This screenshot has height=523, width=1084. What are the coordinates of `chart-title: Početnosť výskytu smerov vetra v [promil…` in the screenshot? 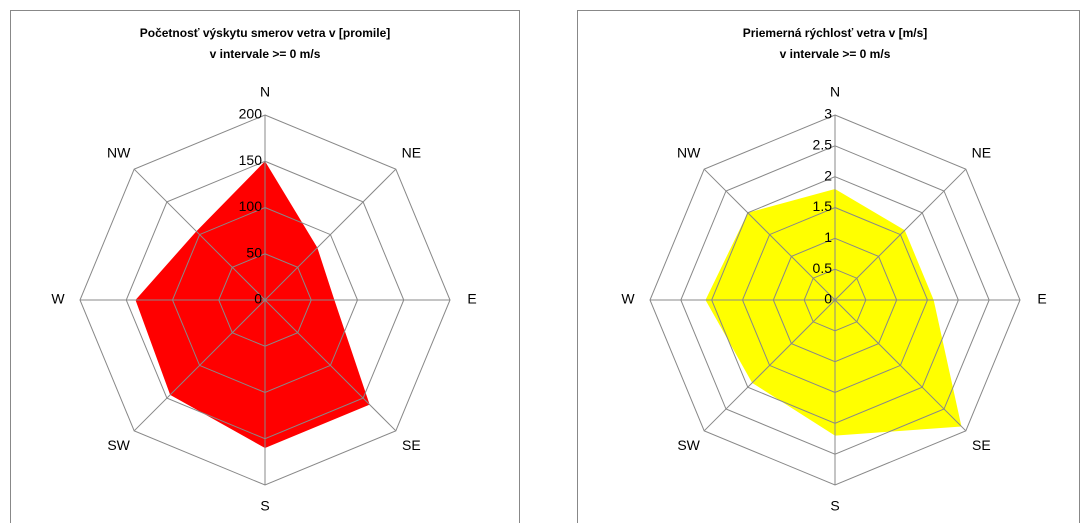 It's located at (265, 33).